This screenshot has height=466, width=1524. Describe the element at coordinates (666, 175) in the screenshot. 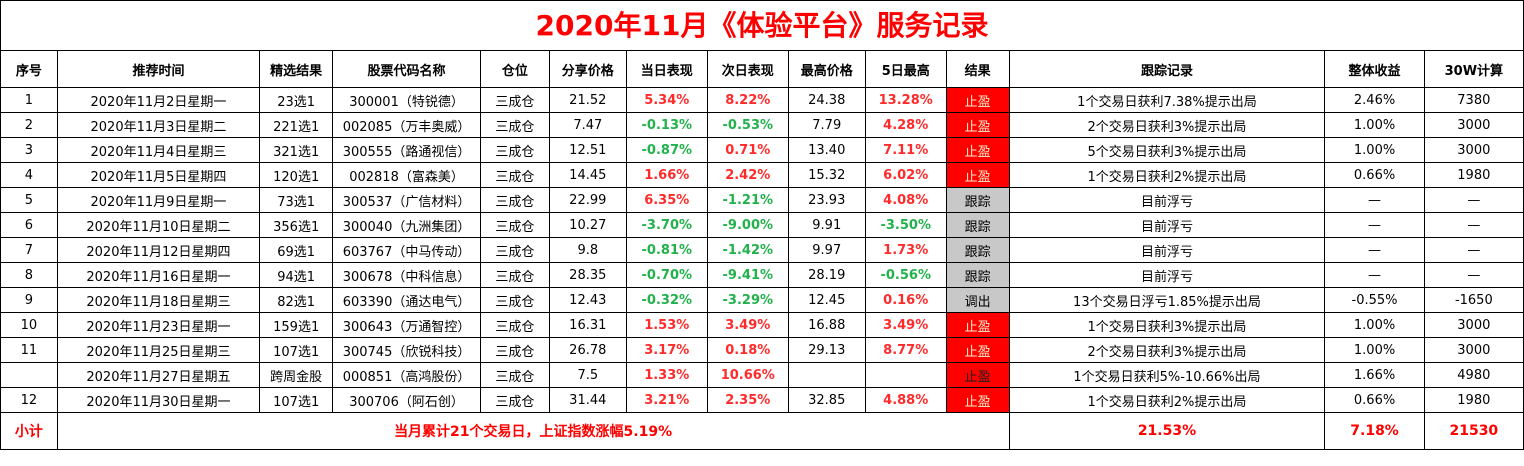

I see `day-performance: 1.66%` at that location.